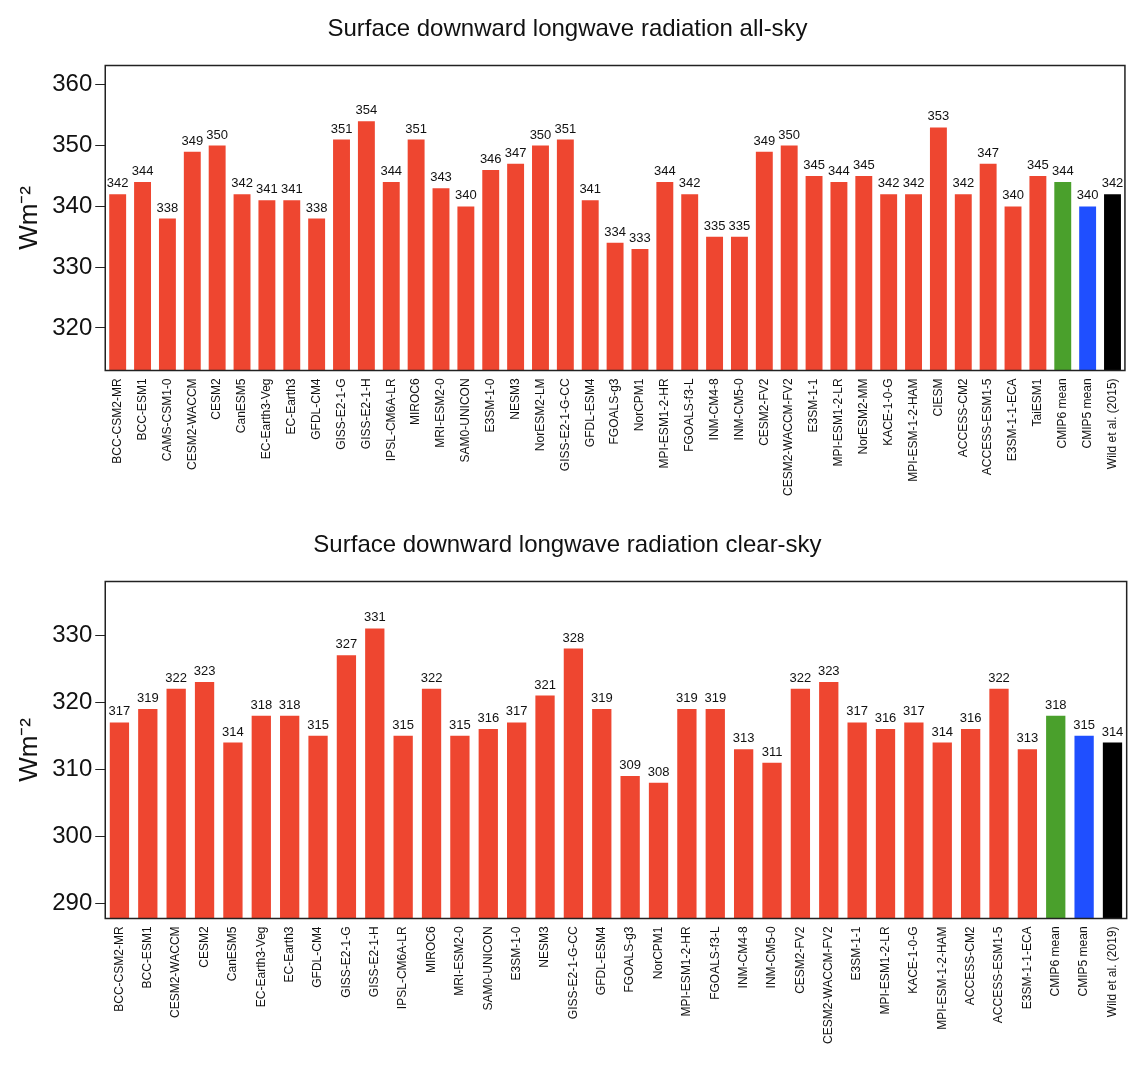  Describe the element at coordinates (72, 902) in the screenshot. I see `y-tick-label: 290` at that location.